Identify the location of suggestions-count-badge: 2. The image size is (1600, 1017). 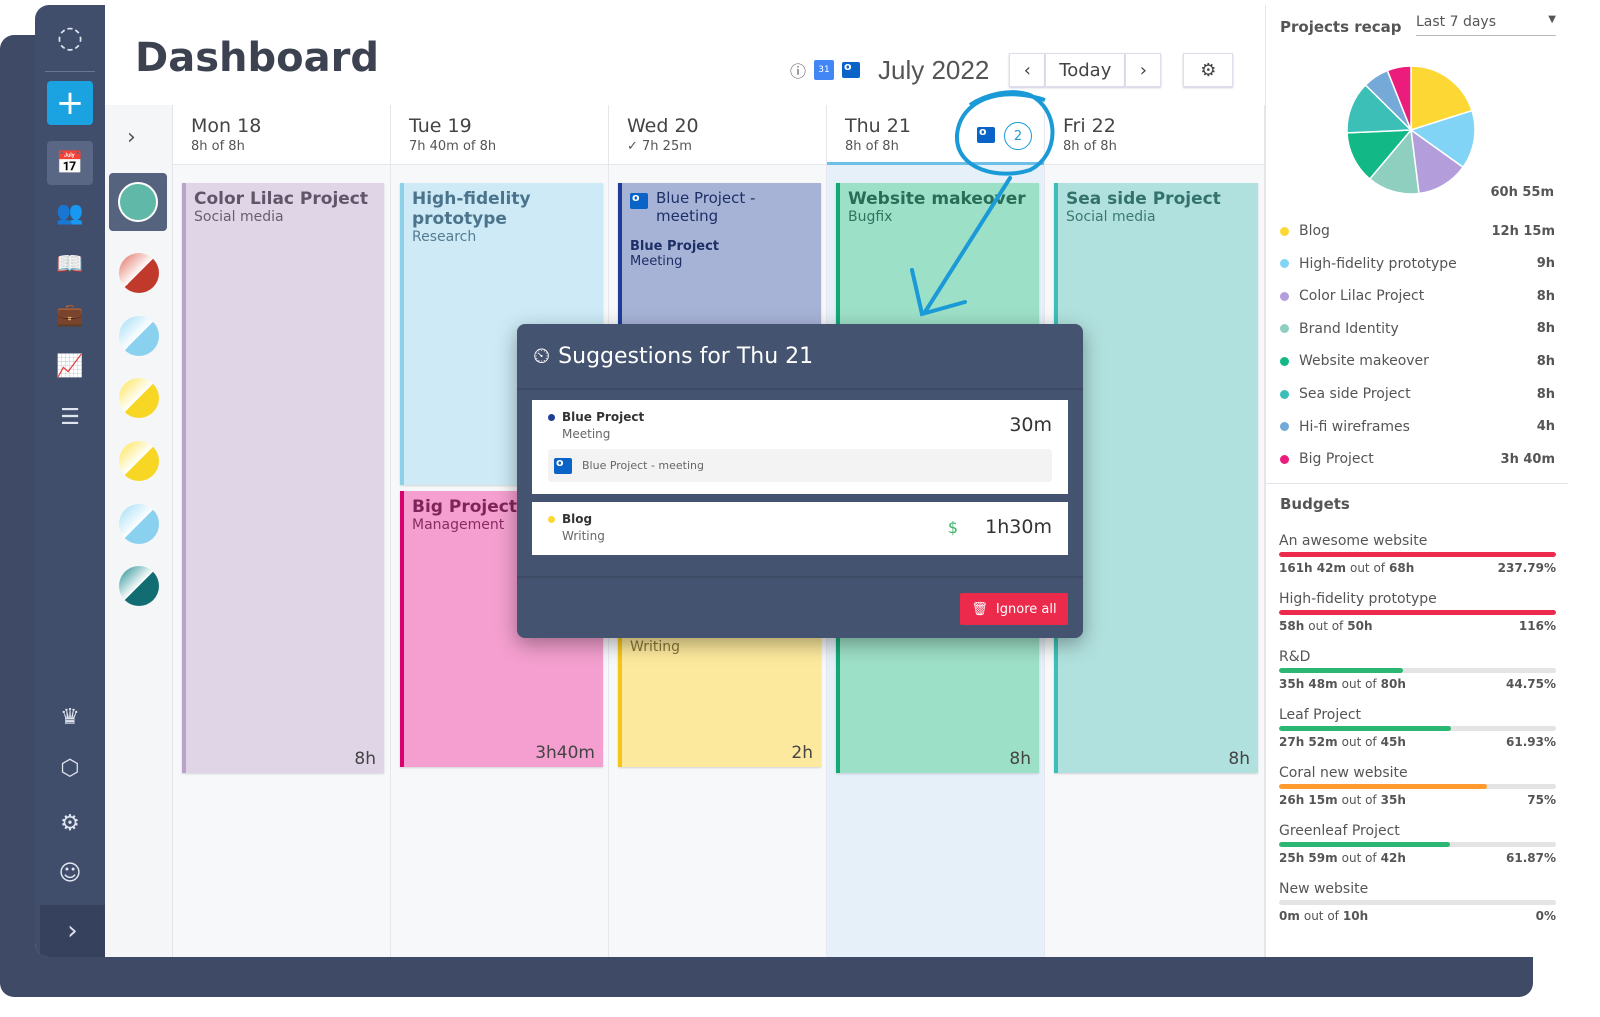
(1018, 136).